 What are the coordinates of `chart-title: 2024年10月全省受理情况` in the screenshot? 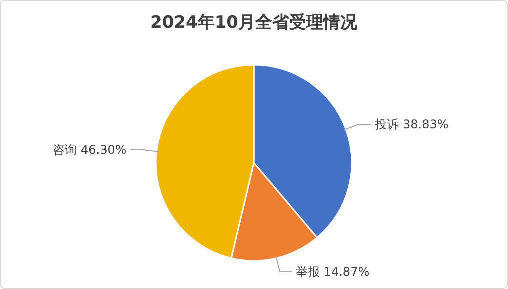 It's located at (254, 23).